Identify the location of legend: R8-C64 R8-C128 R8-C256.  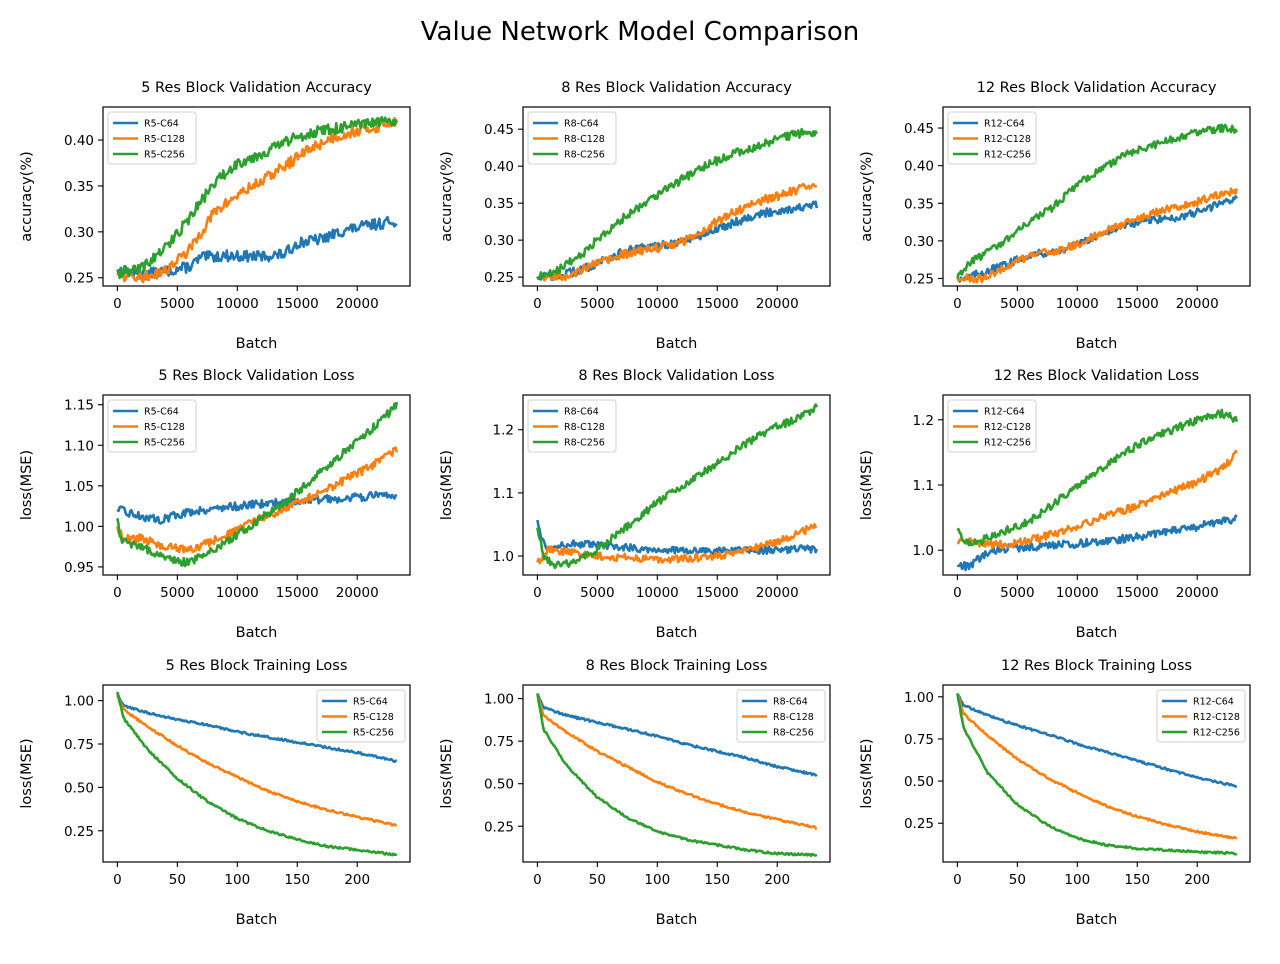
(572, 426).